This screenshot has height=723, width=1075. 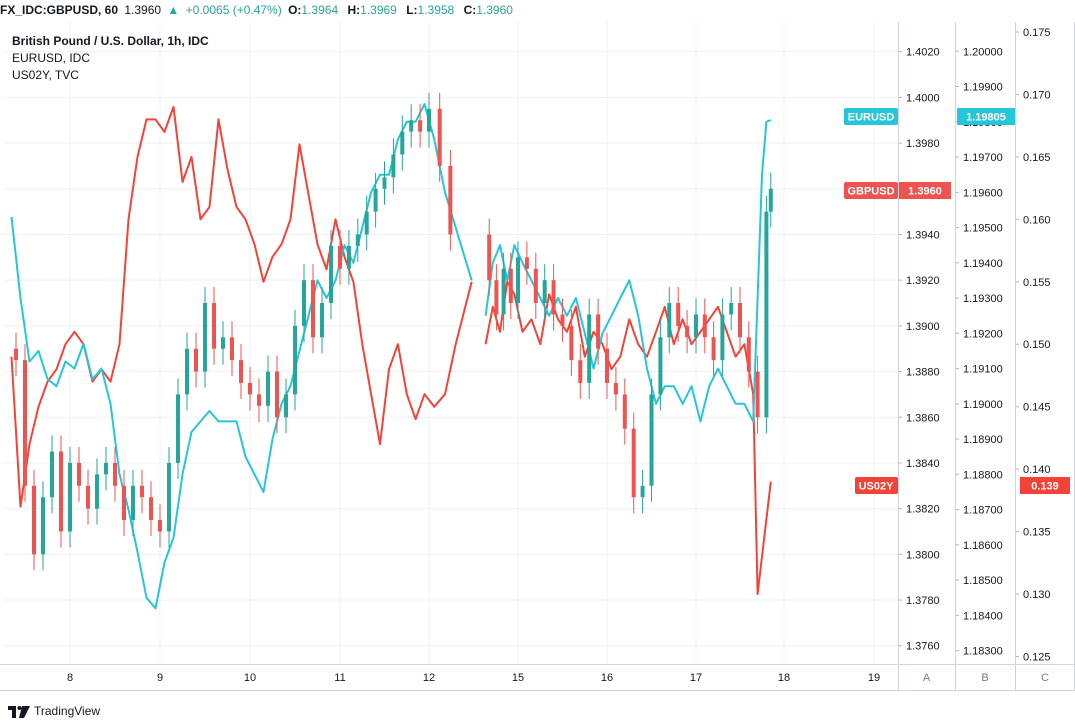 I want to click on ohlc-low-label: L:, so click(x=412, y=10).